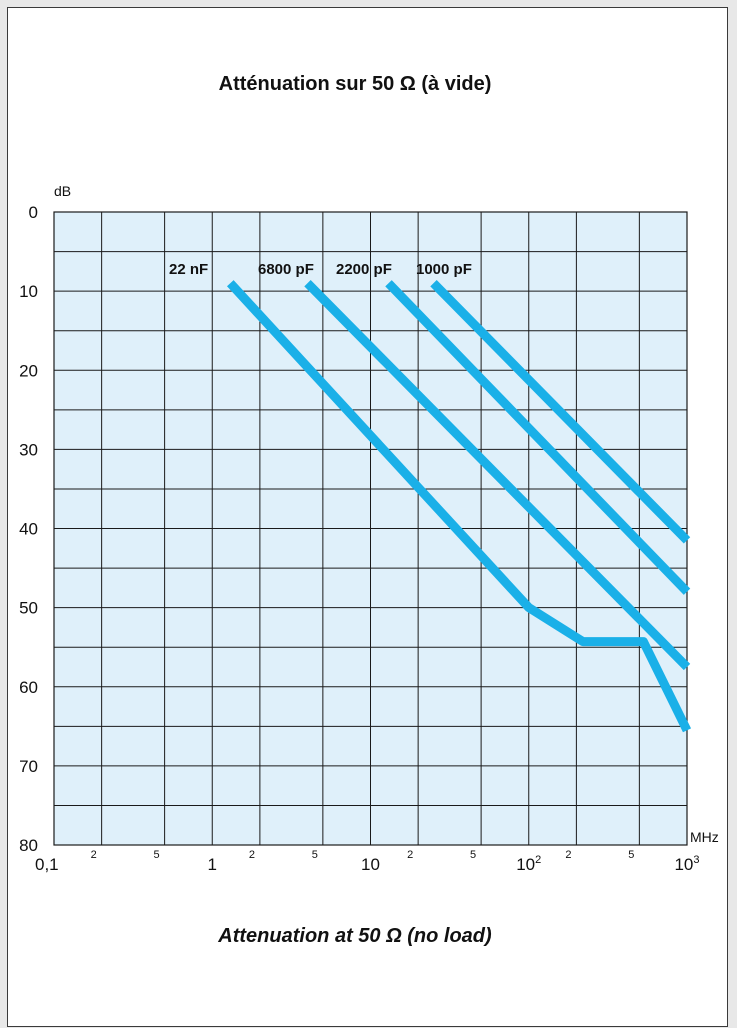  What do you see at coordinates (28, 370) in the screenshot?
I see `y-tick-label: 20` at bounding box center [28, 370].